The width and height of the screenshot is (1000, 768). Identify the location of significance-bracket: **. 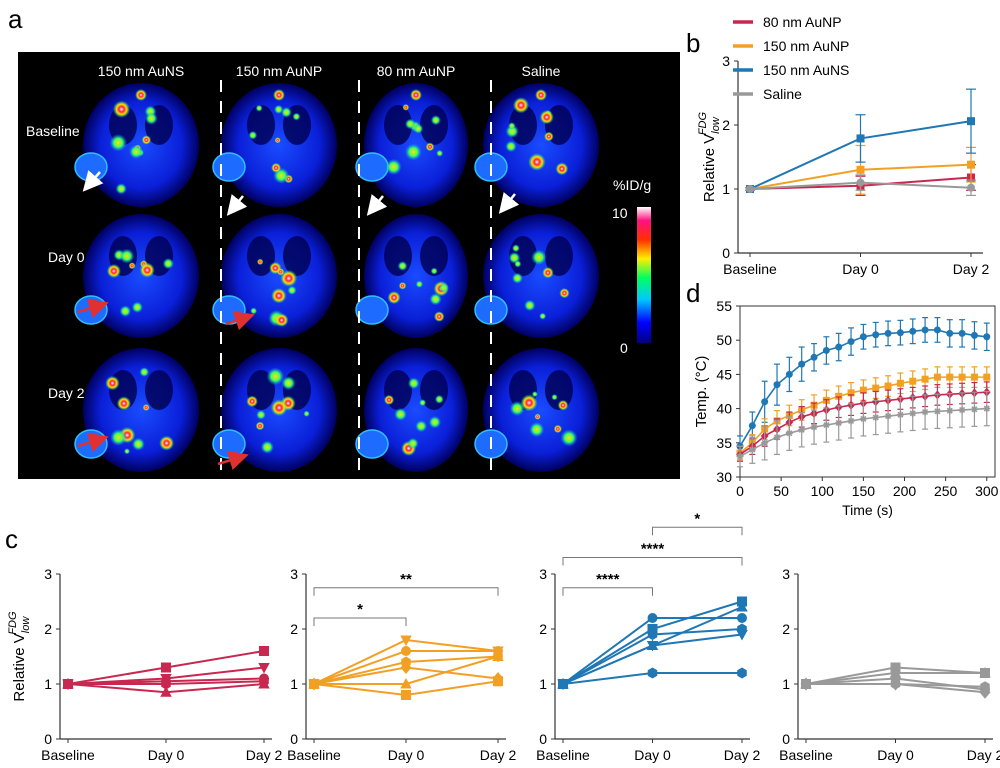
(406, 583).